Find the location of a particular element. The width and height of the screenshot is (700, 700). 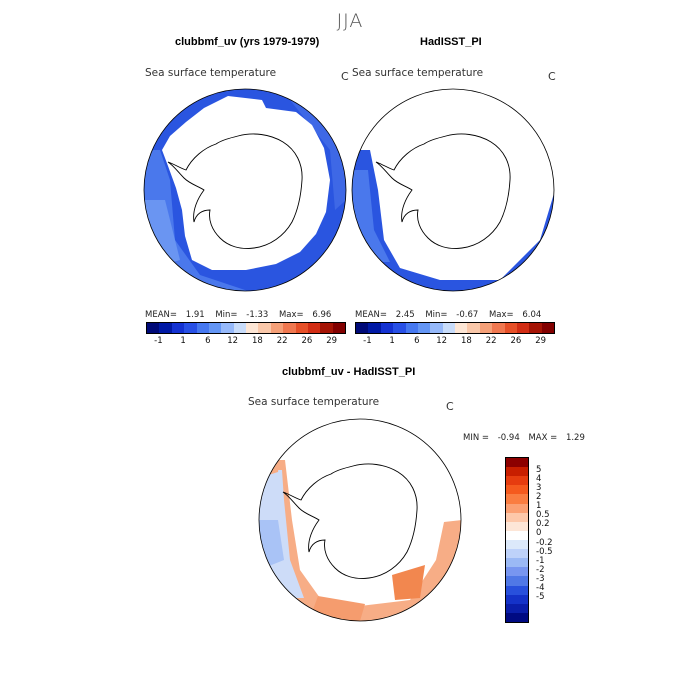

diff-colorbar is located at coordinates (517, 540).